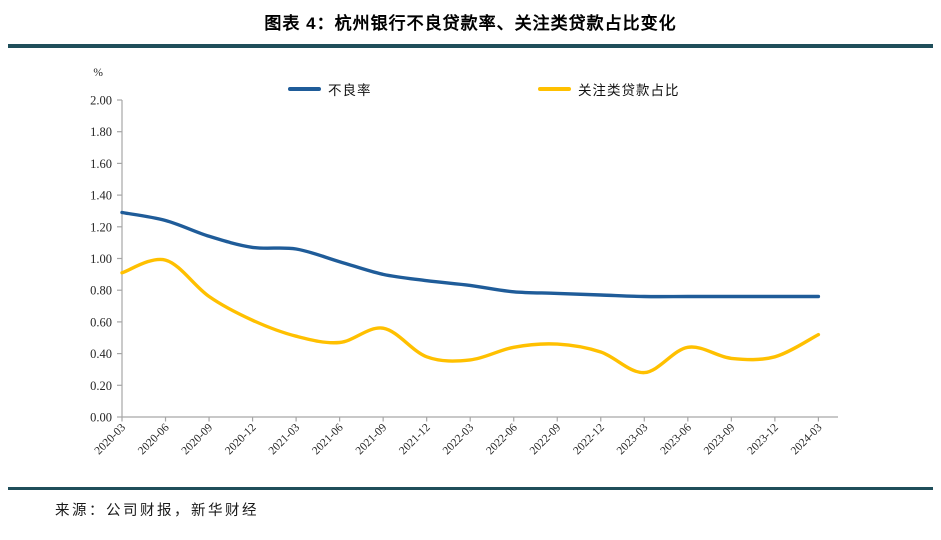  I want to click on svg-text: 0.40, so click(101, 354).